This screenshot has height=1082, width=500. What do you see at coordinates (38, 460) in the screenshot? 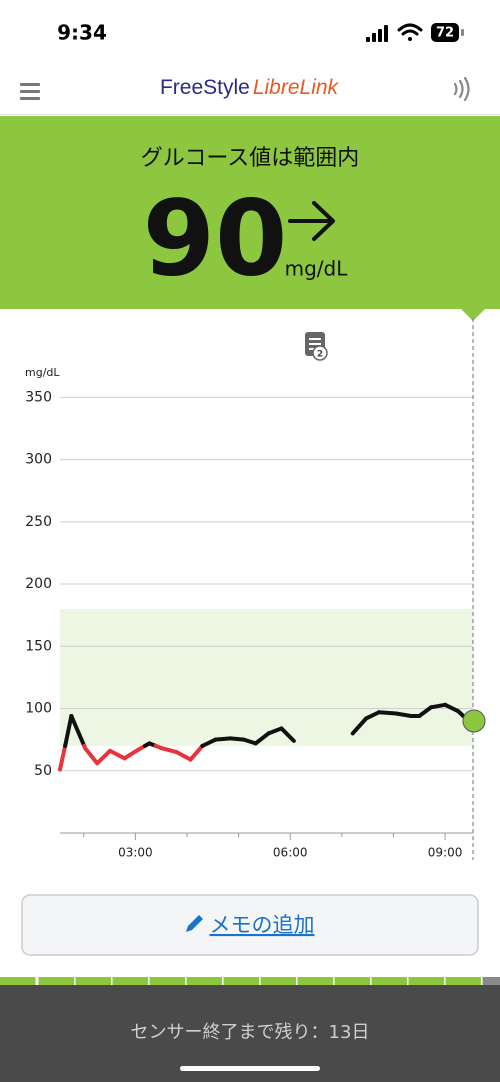
I see `y-tick-label: 300` at bounding box center [38, 460].